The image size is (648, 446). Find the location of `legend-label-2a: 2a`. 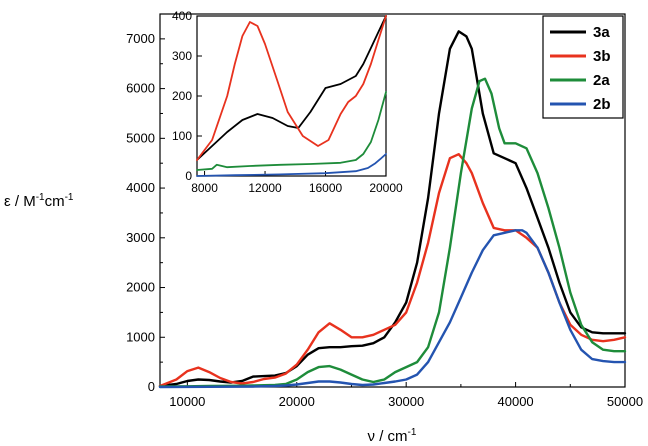

legend-label-2a: 2a is located at coordinates (601, 80).